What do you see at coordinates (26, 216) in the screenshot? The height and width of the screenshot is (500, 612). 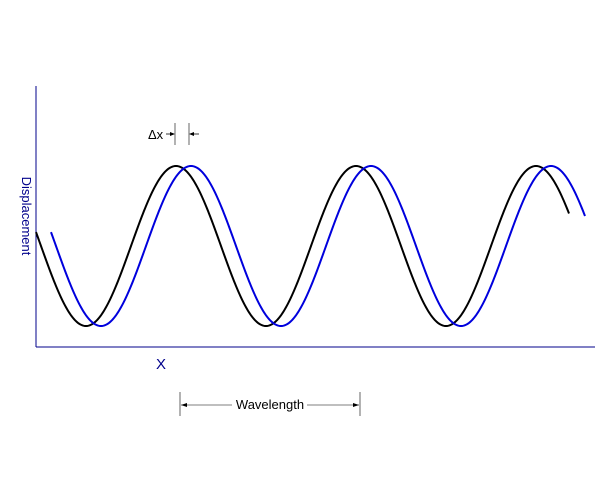 I see `y-axis-label: Displacement` at bounding box center [26, 216].